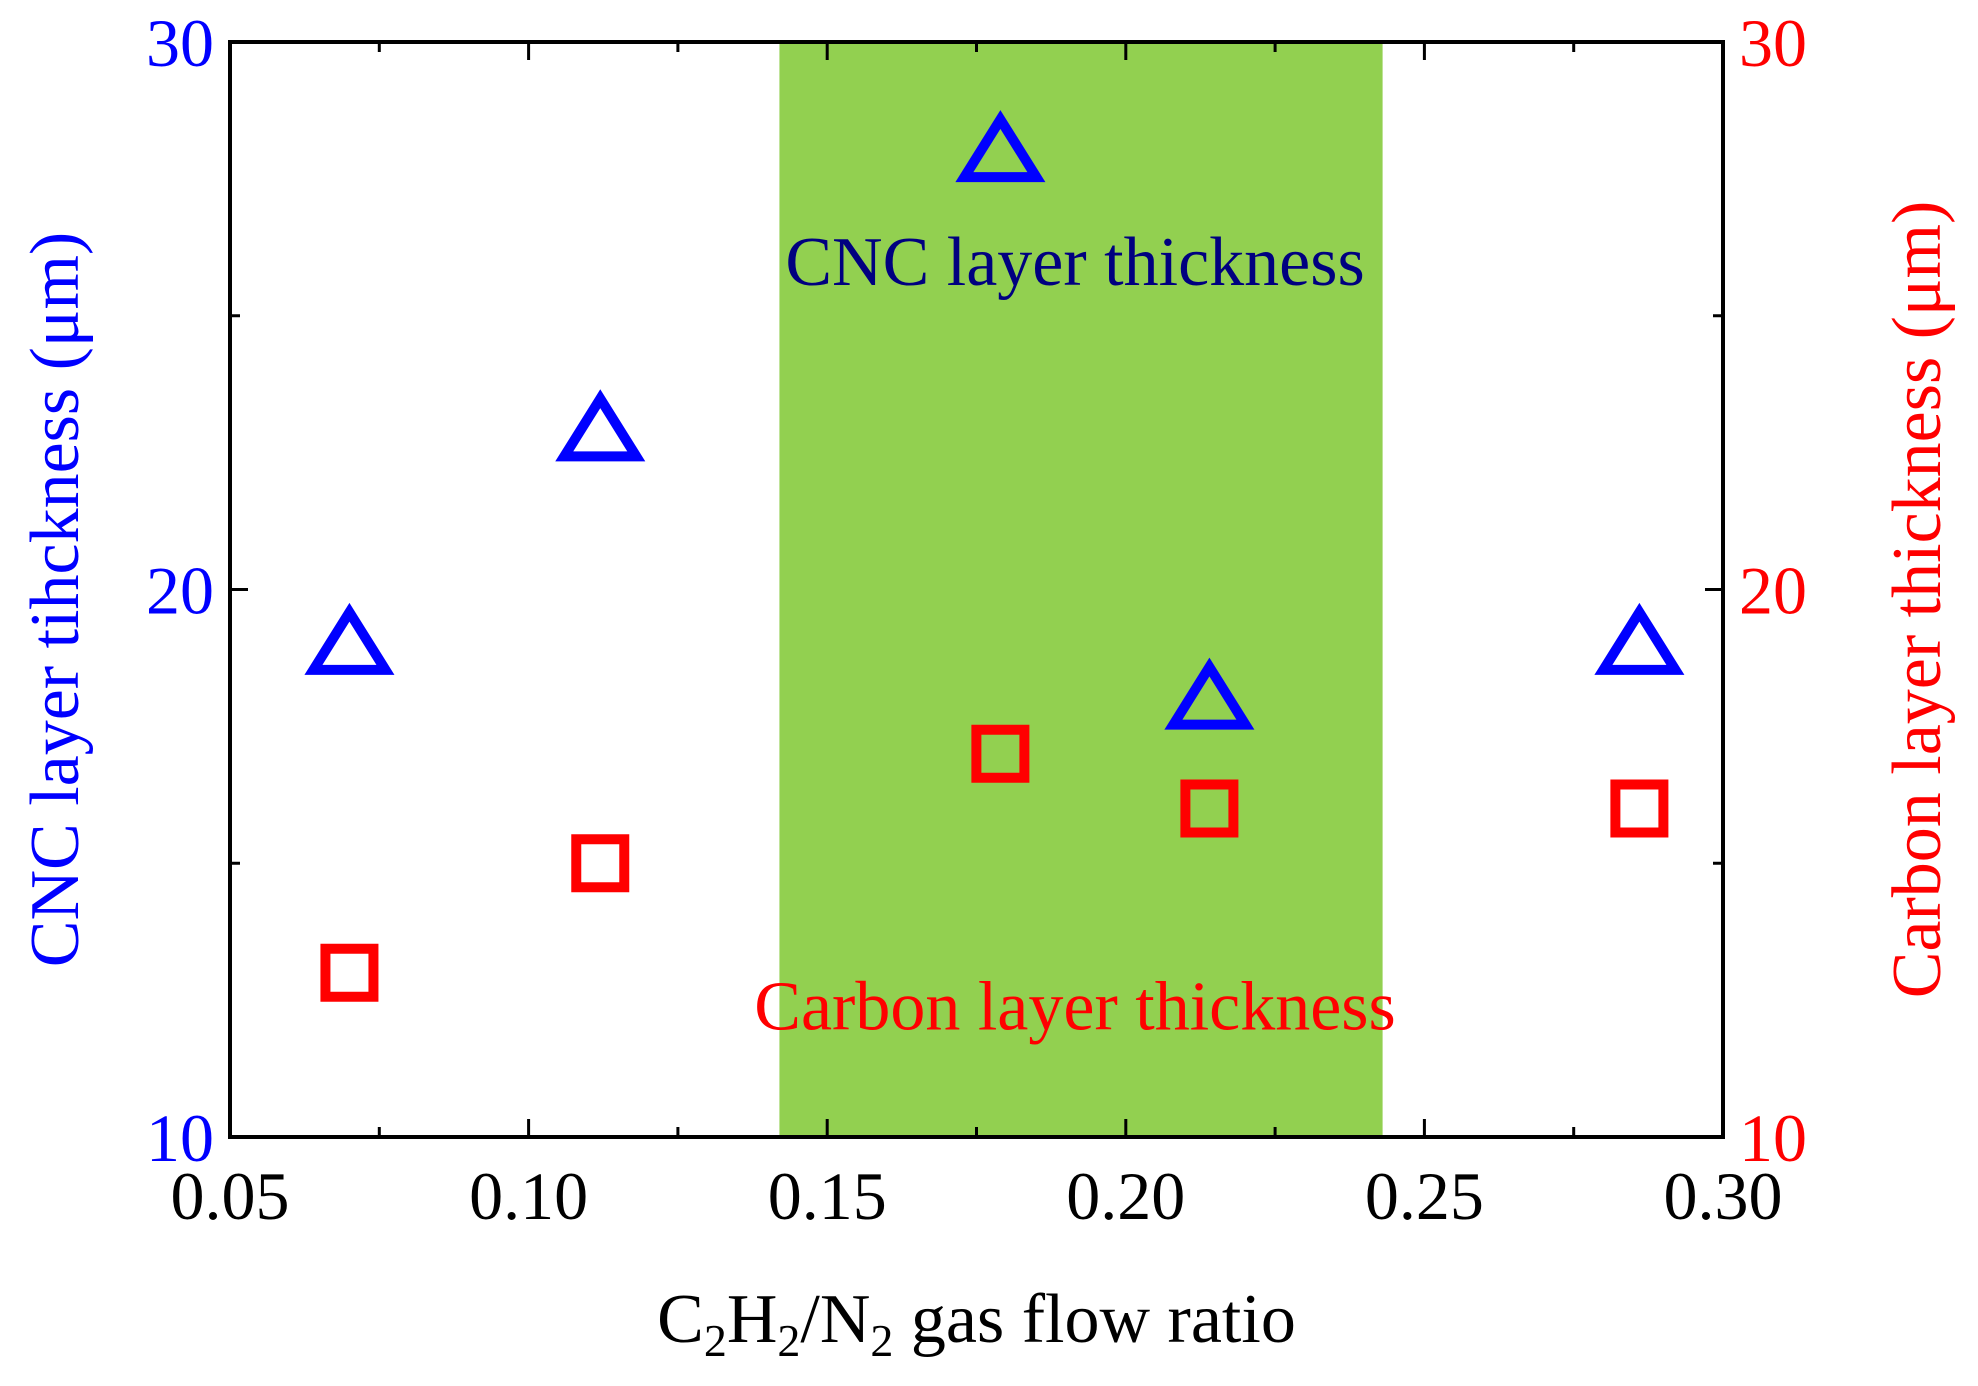 The height and width of the screenshot is (1386, 1978). What do you see at coordinates (1125, 1196) in the screenshot?
I see `x-tick-label: 0.20` at bounding box center [1125, 1196].